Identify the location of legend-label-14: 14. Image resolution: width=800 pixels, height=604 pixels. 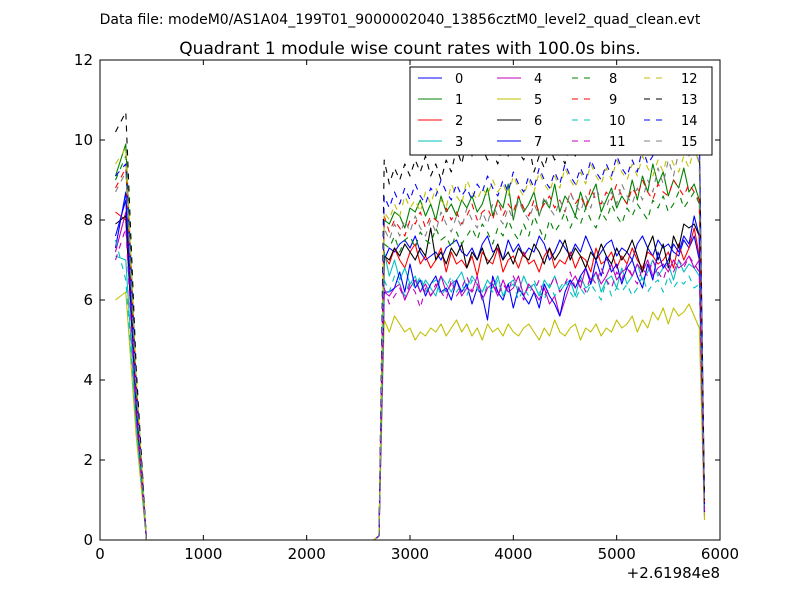
(689, 121).